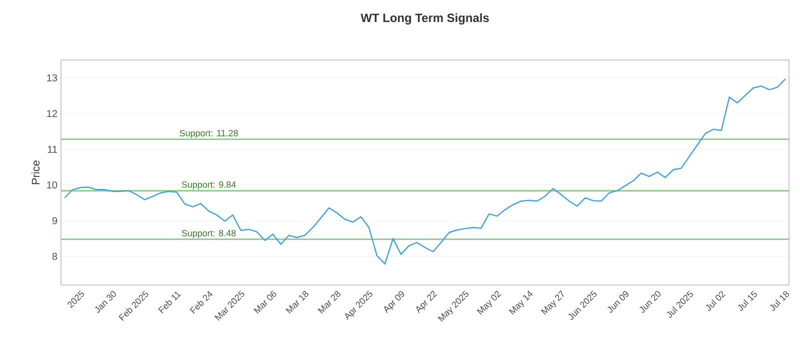 Image resolution: width=800 pixels, height=350 pixels. I want to click on y-axis-title: Price, so click(36, 172).